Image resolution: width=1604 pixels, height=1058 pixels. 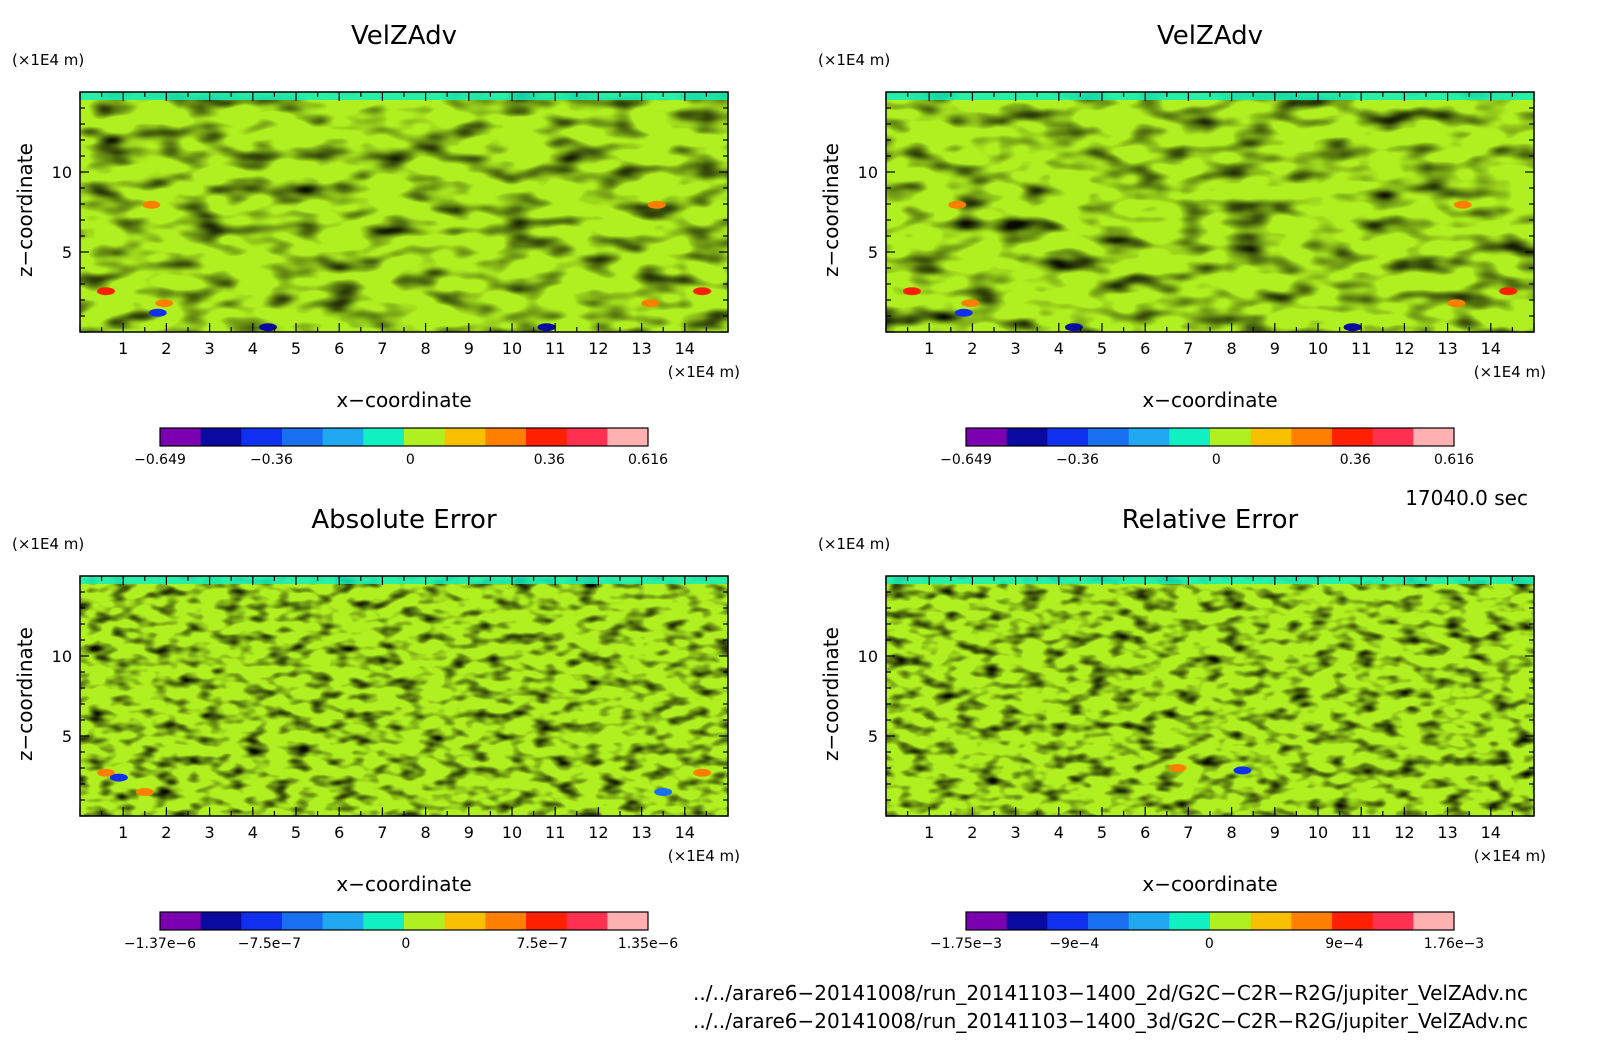 What do you see at coordinates (1275, 348) in the screenshot?
I see `x-tick-label: 9` at bounding box center [1275, 348].